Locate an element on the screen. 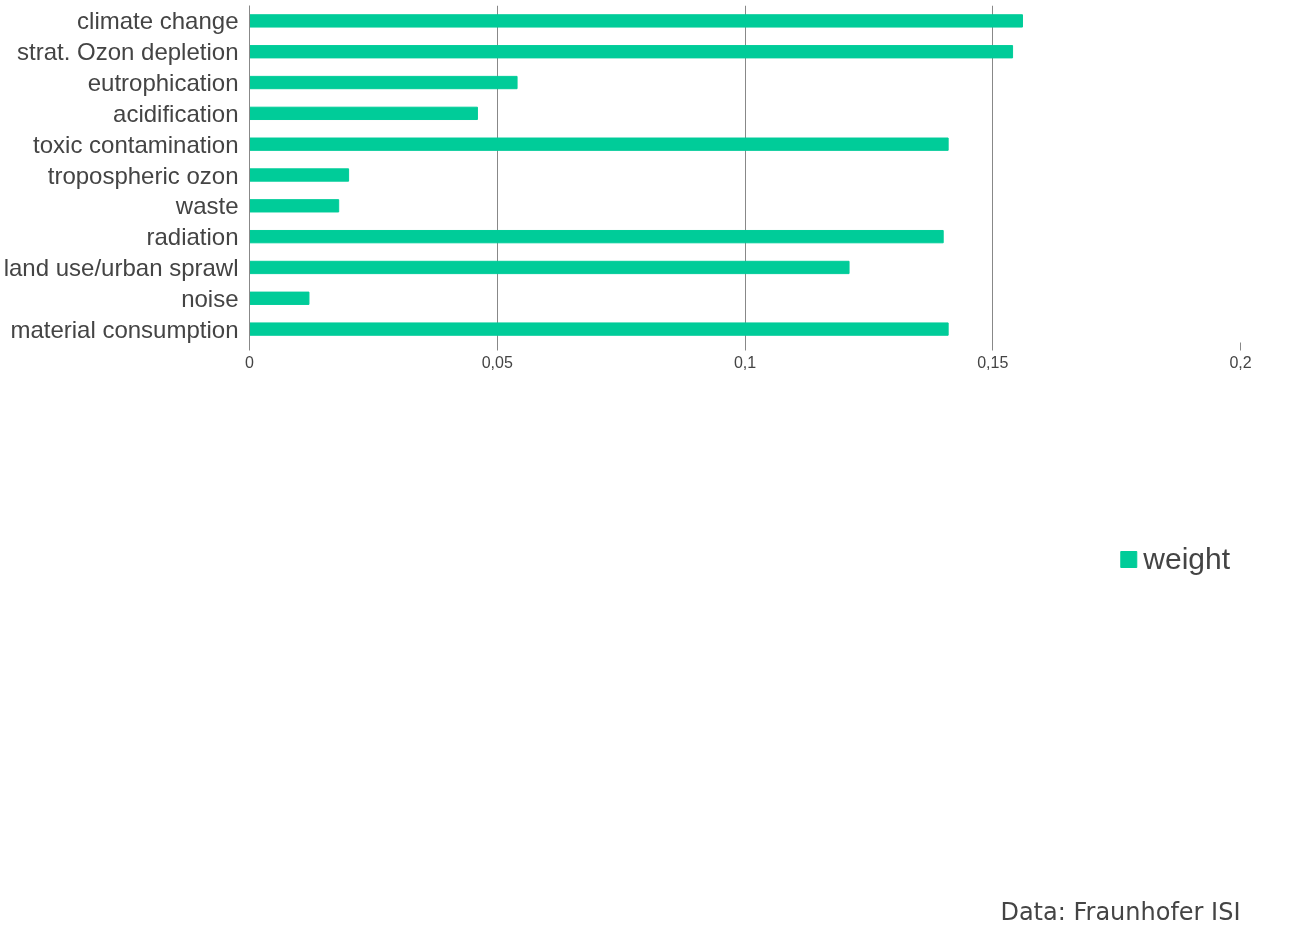 The height and width of the screenshot is (941, 1297). y-tick-label: strat. Ozon depletion is located at coordinates (128, 52).